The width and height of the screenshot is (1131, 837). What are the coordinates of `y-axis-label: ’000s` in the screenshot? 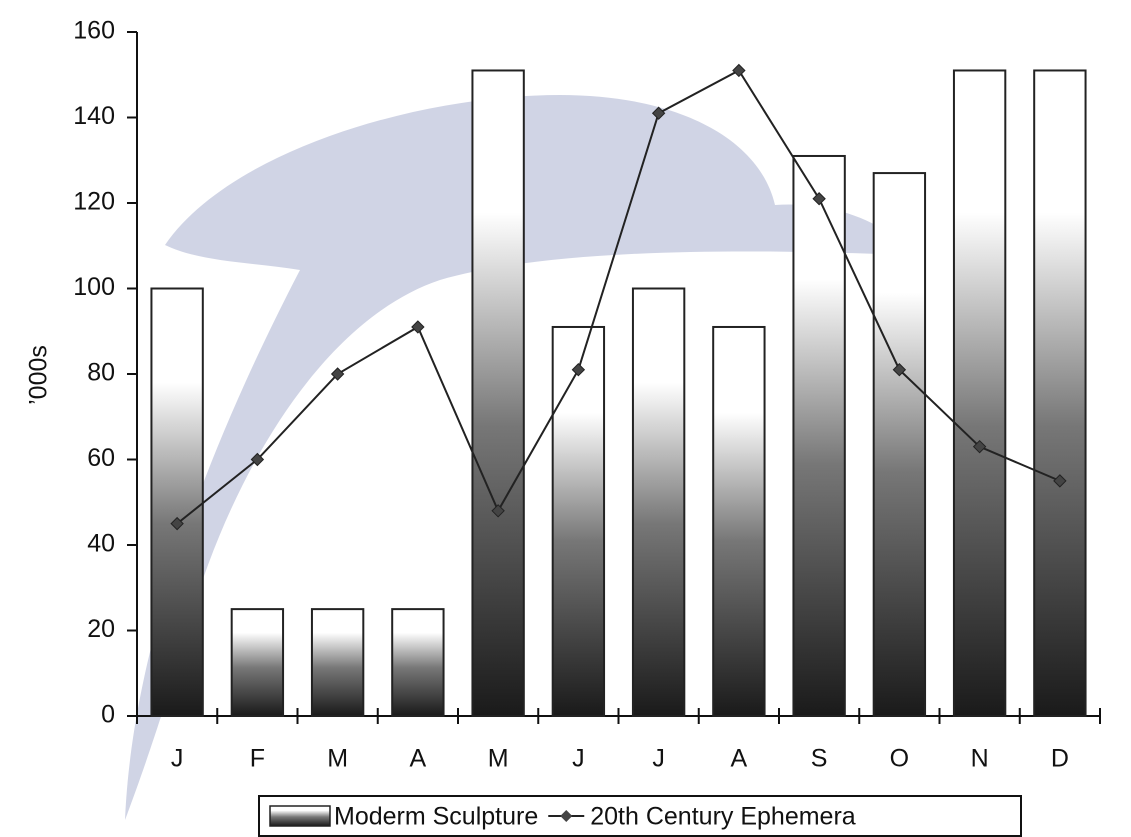 It's located at (39, 375).